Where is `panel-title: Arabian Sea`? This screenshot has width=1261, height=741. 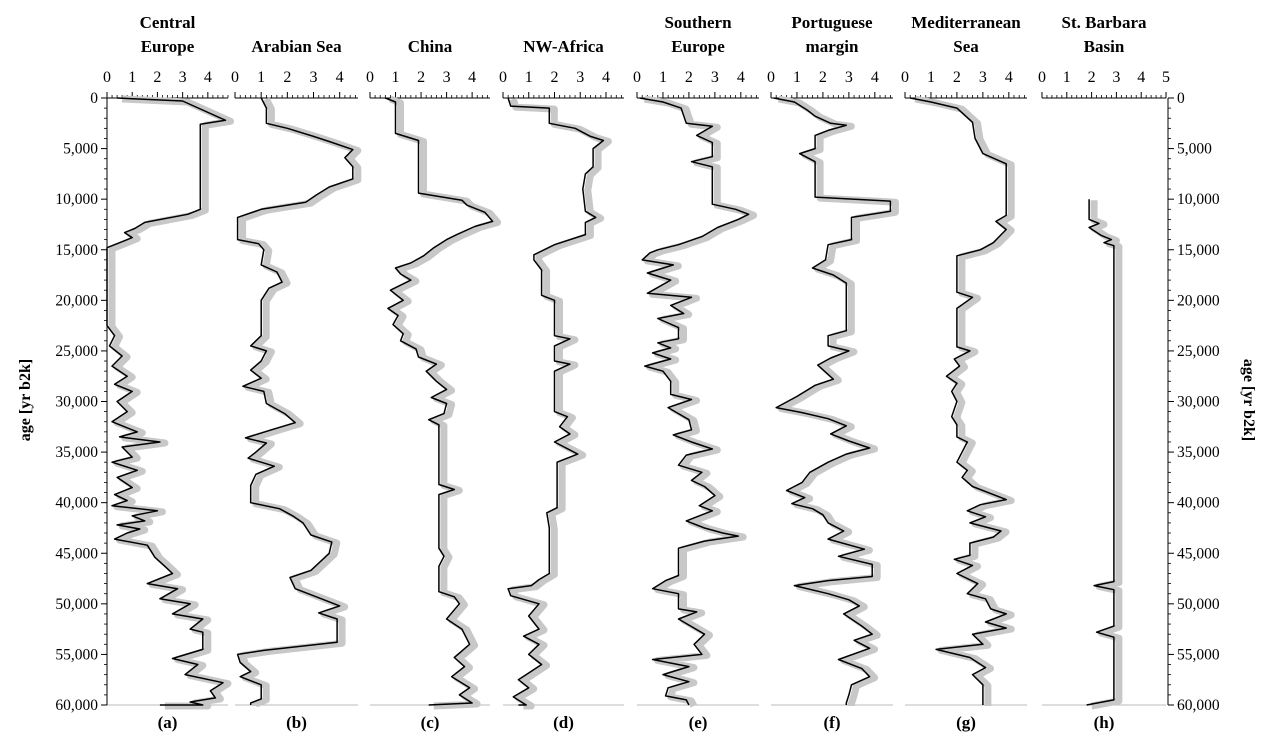
panel-title: Arabian Sea is located at coordinates (296, 46).